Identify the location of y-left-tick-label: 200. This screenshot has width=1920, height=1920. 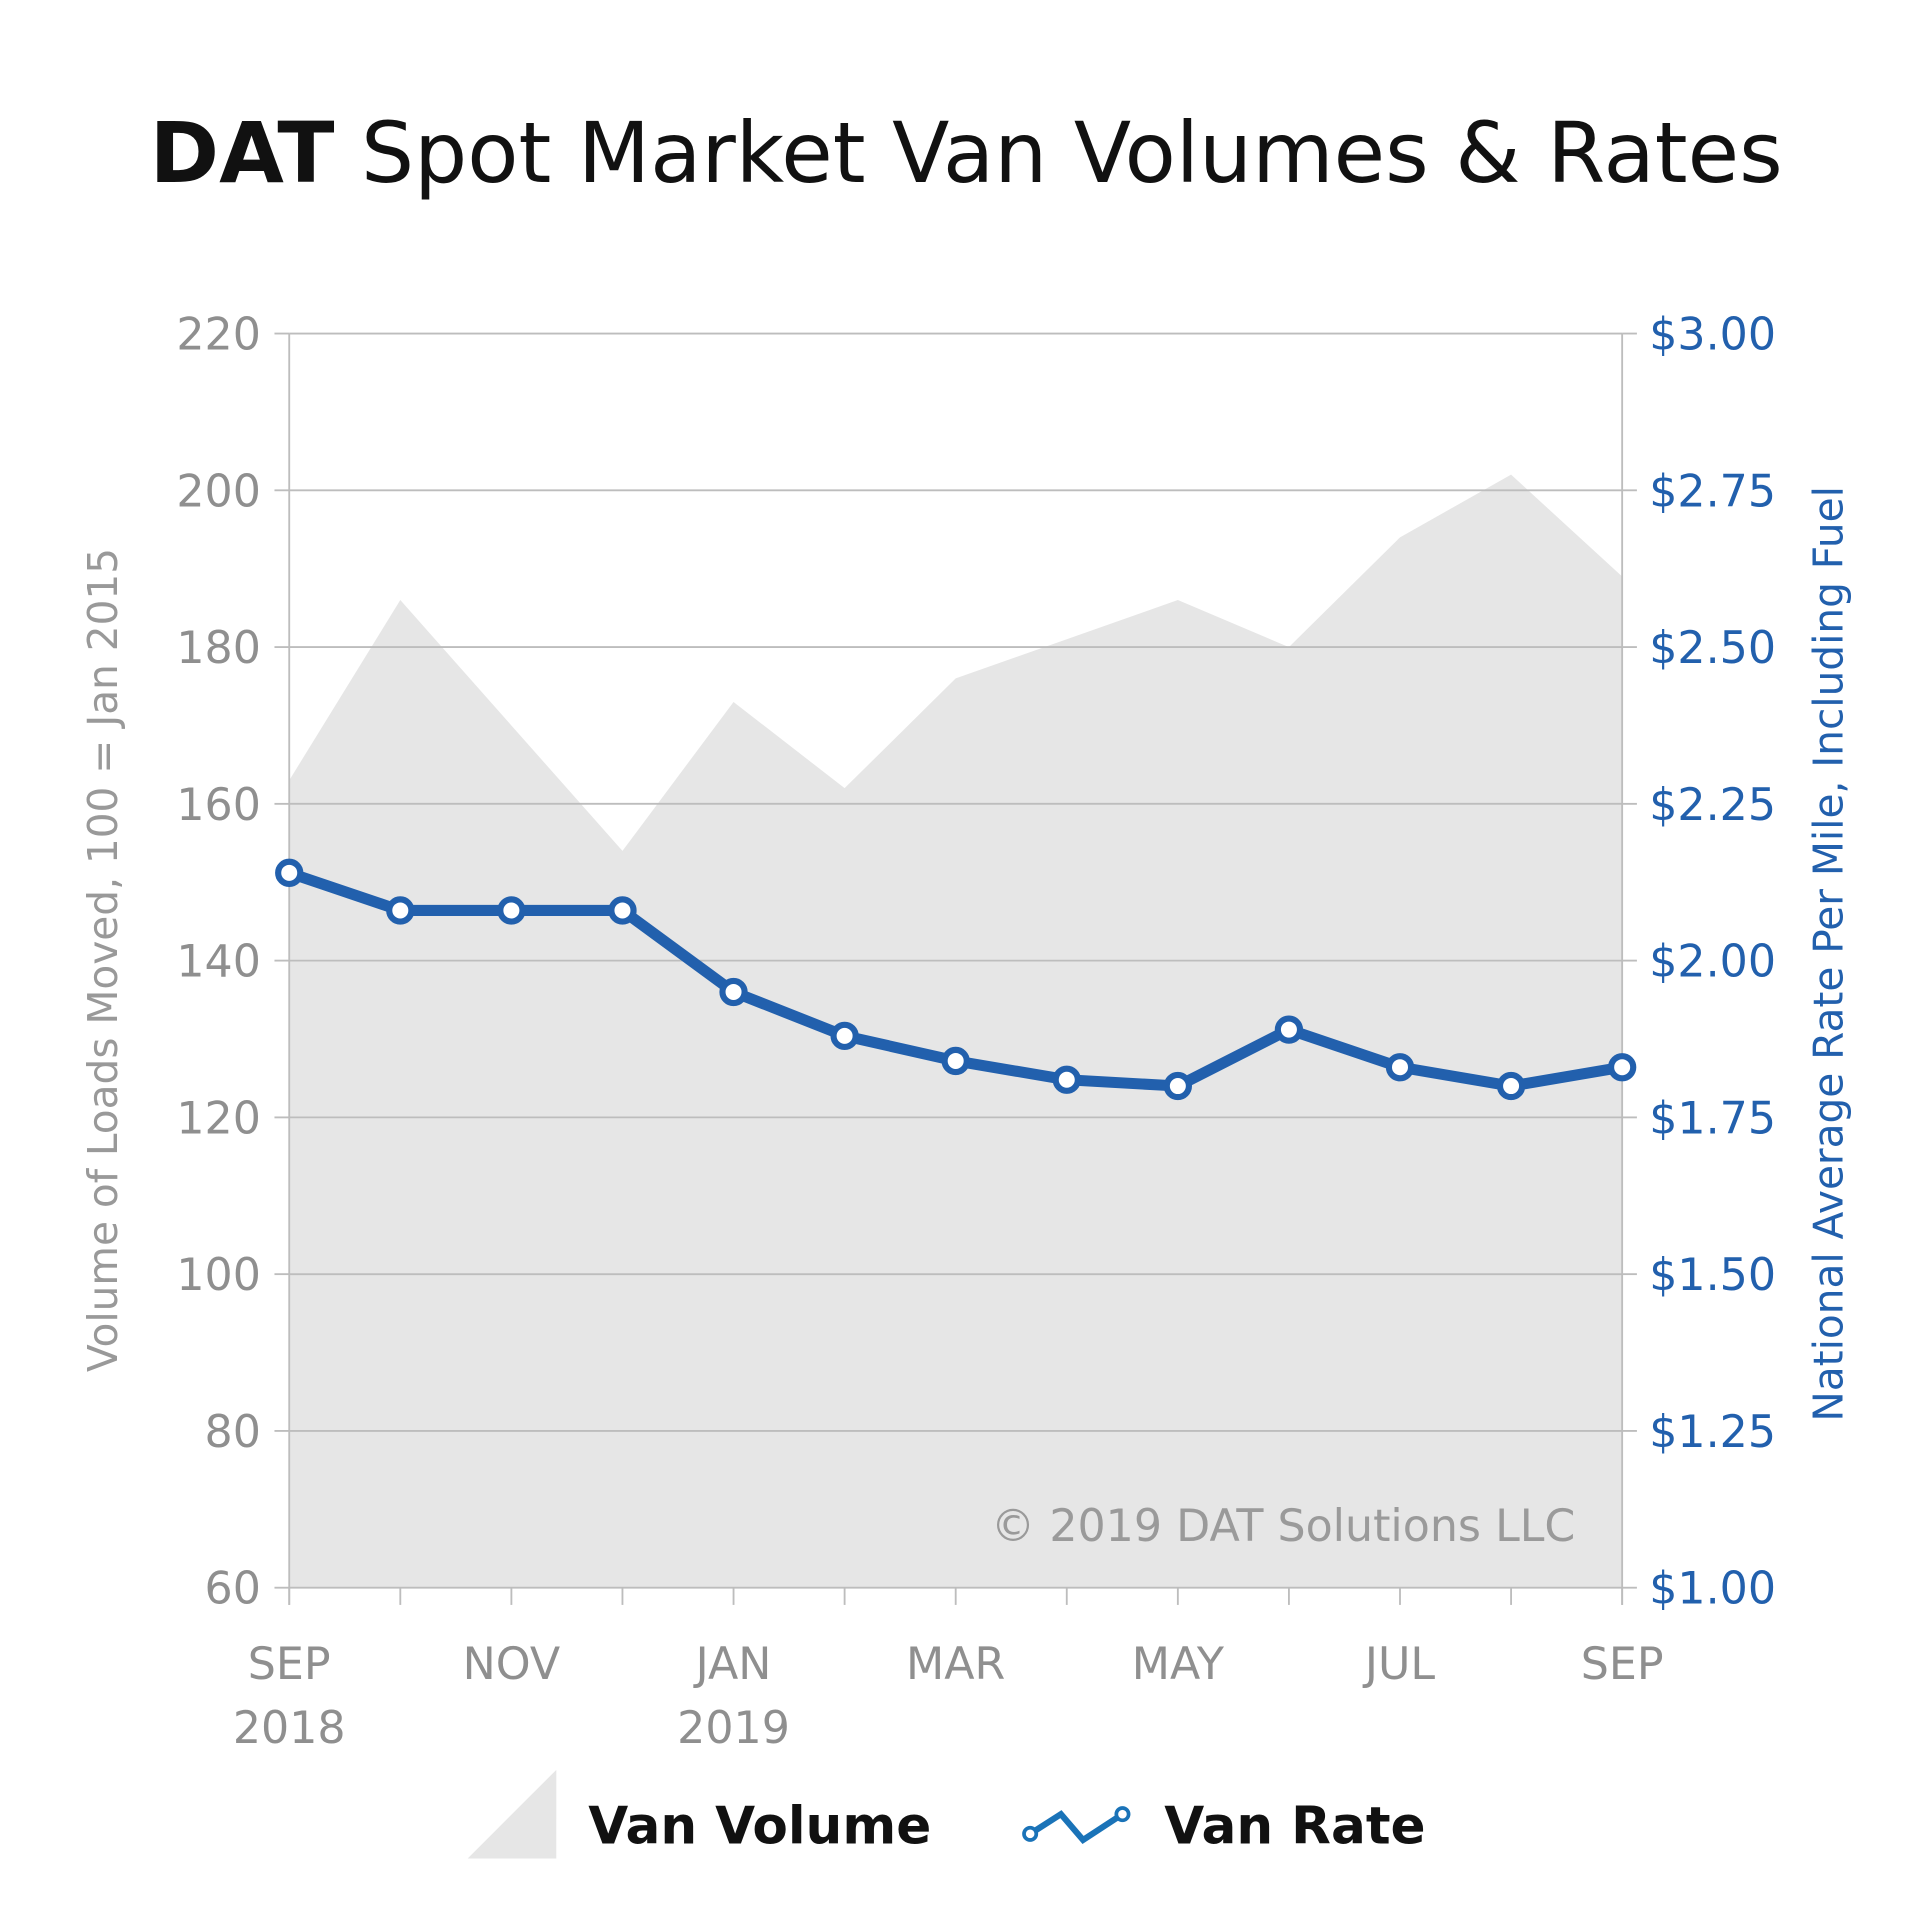
(218, 491).